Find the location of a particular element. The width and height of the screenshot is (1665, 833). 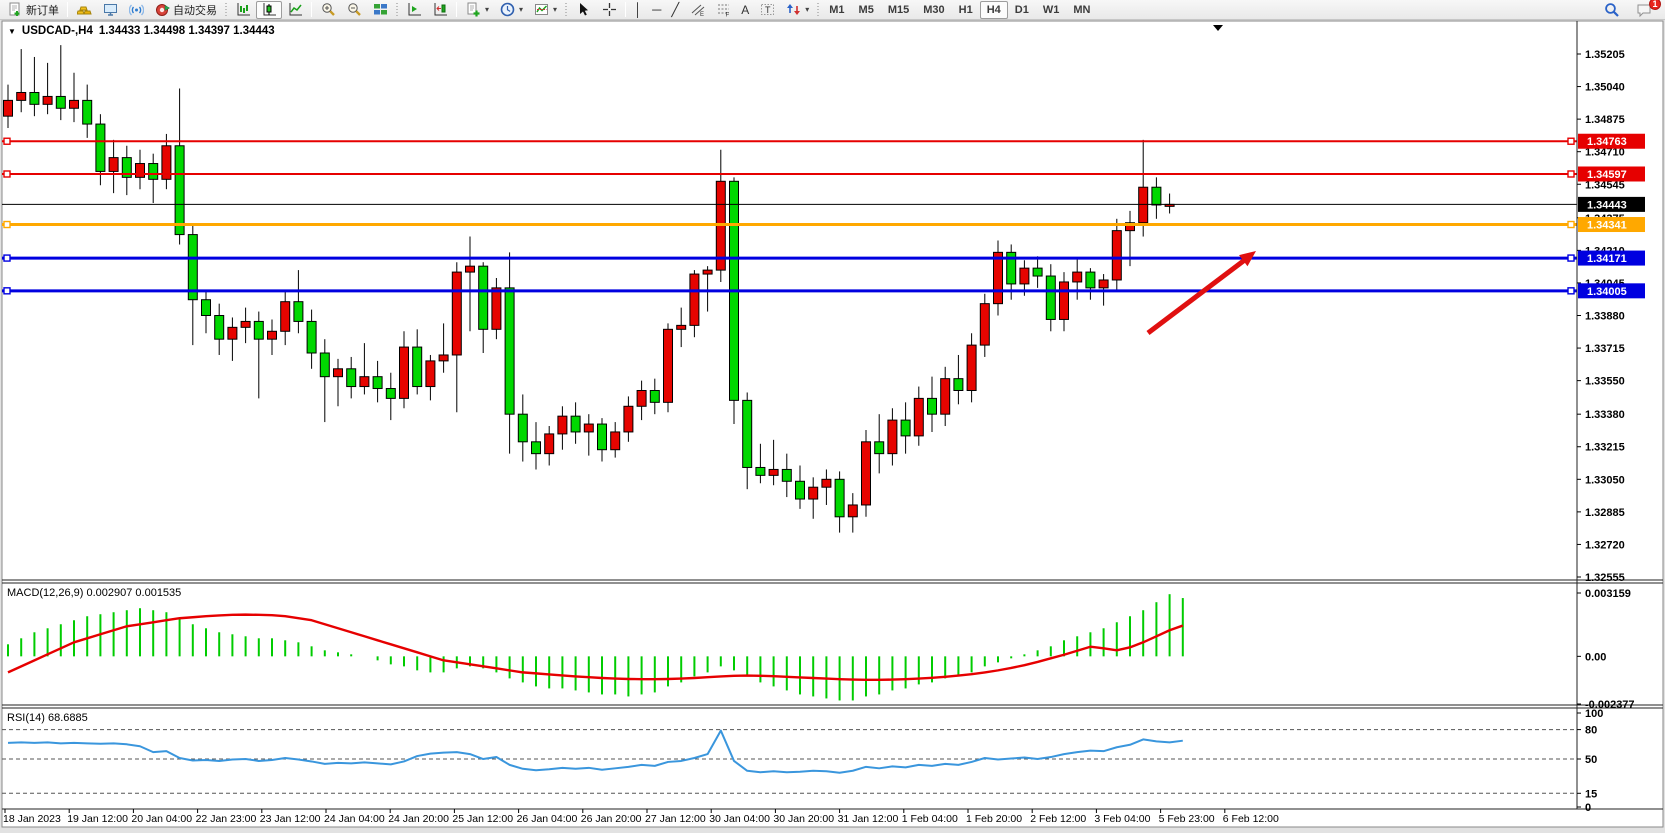

charts-button is located at coordinates (84, 10).